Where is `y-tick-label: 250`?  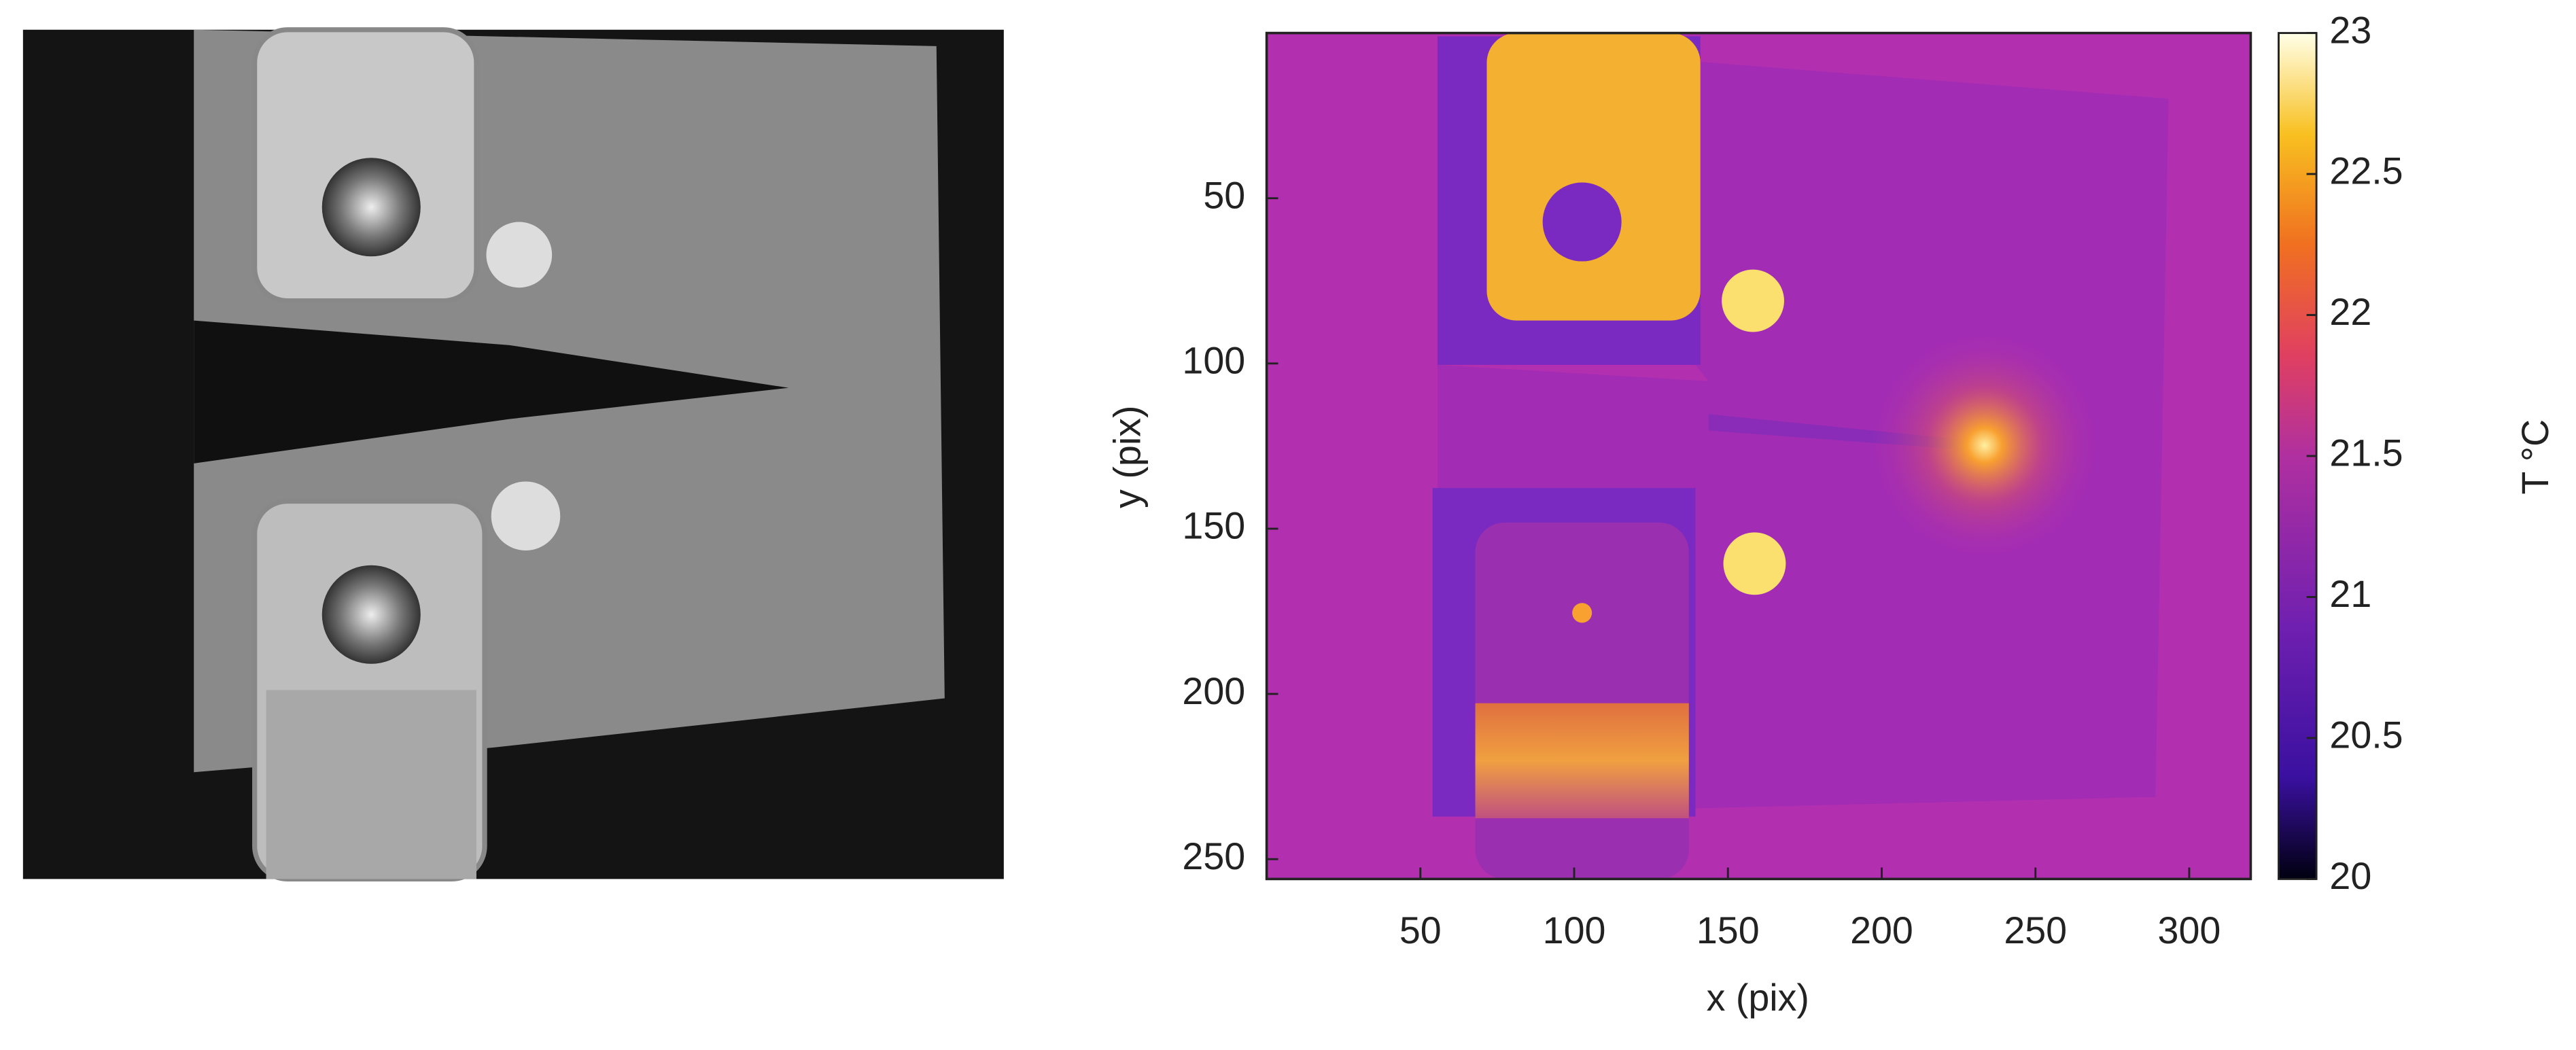 y-tick-label: 250 is located at coordinates (1213, 856).